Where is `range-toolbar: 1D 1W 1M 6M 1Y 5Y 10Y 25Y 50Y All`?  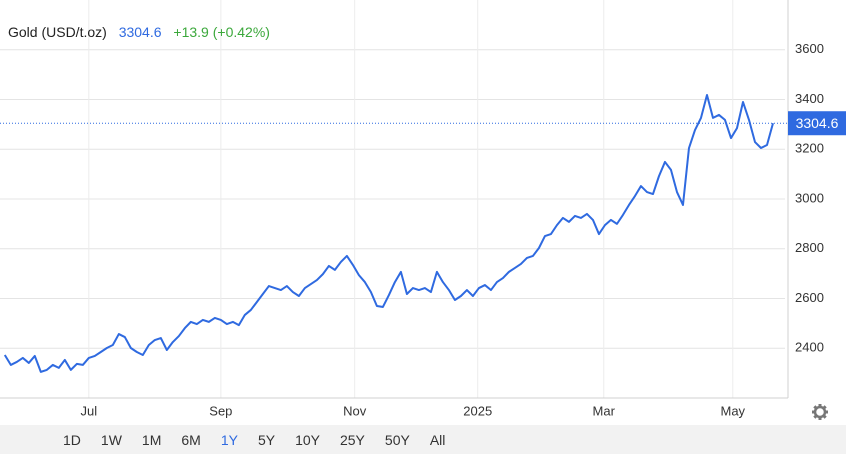 range-toolbar: 1D 1W 1M 6M 1Y 5Y 10Y 25Y 50Y All is located at coordinates (423, 439).